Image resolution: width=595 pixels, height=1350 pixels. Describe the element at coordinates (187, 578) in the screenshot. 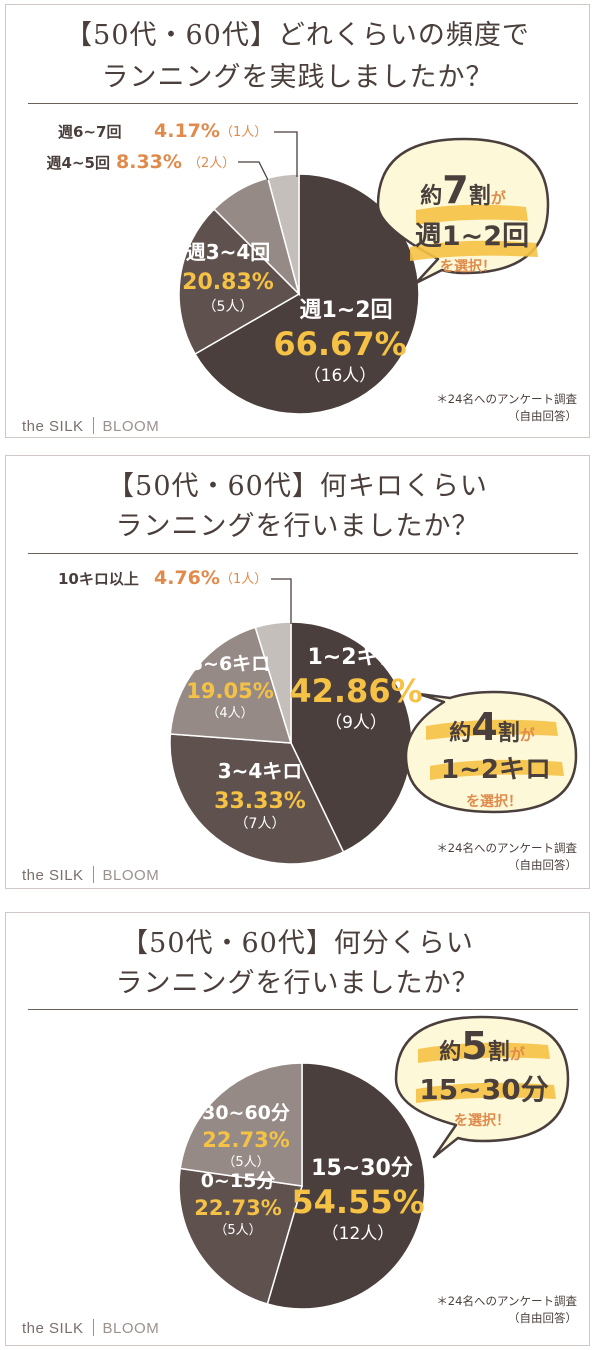

I see `outer-pct: 4.76%` at that location.